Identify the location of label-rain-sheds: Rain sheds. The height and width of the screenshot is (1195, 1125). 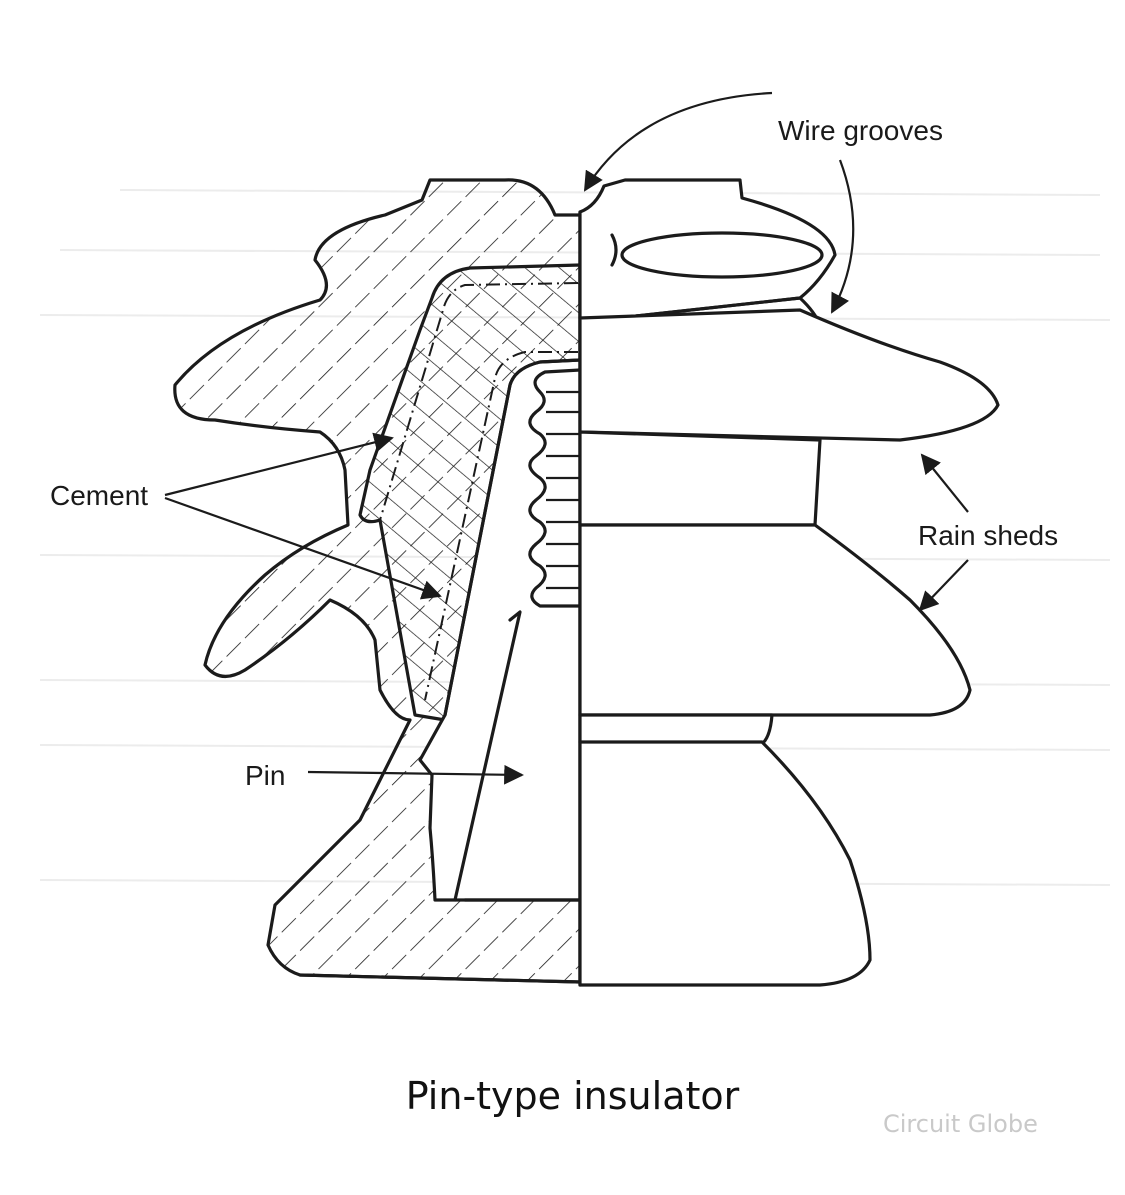
(988, 535).